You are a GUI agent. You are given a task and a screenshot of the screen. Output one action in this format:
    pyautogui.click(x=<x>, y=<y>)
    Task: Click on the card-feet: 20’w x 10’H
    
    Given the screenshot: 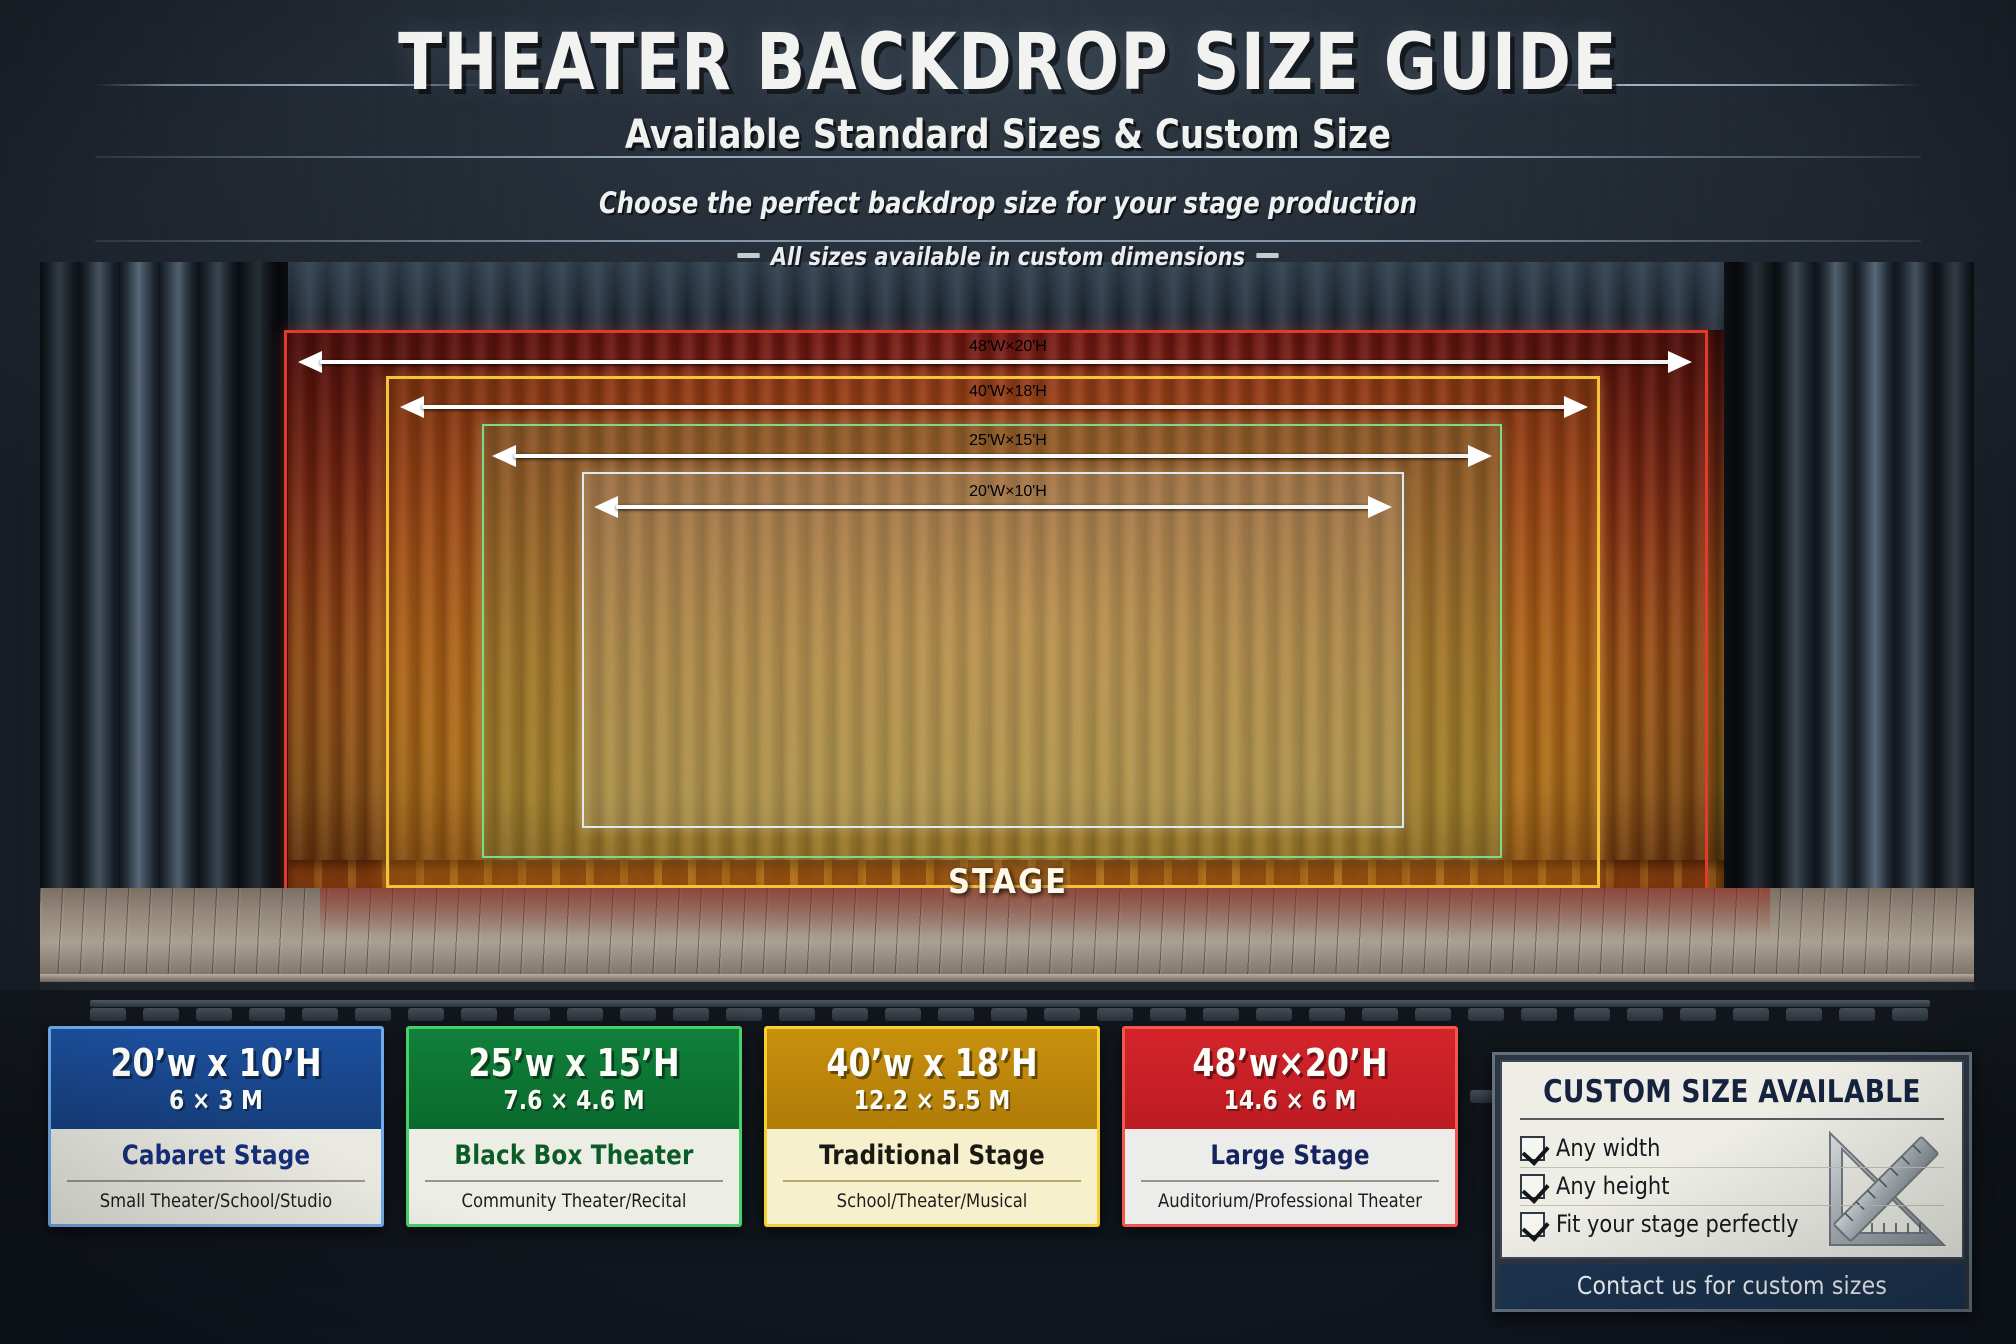 What is the action you would take?
    pyautogui.click(x=216, y=1063)
    